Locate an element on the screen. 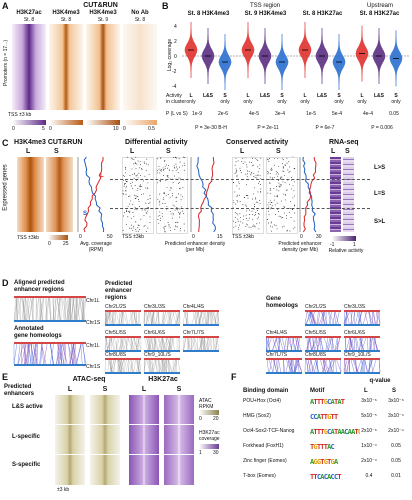 Image resolution: width=412 pixels, height=500 pixels. p-value: 3e-4 is located at coordinates (279, 114).